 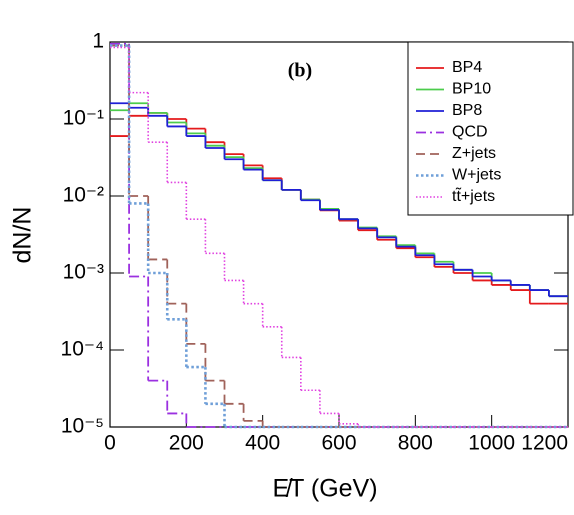 I want to click on x-tick-label: 200, so click(x=186, y=443).